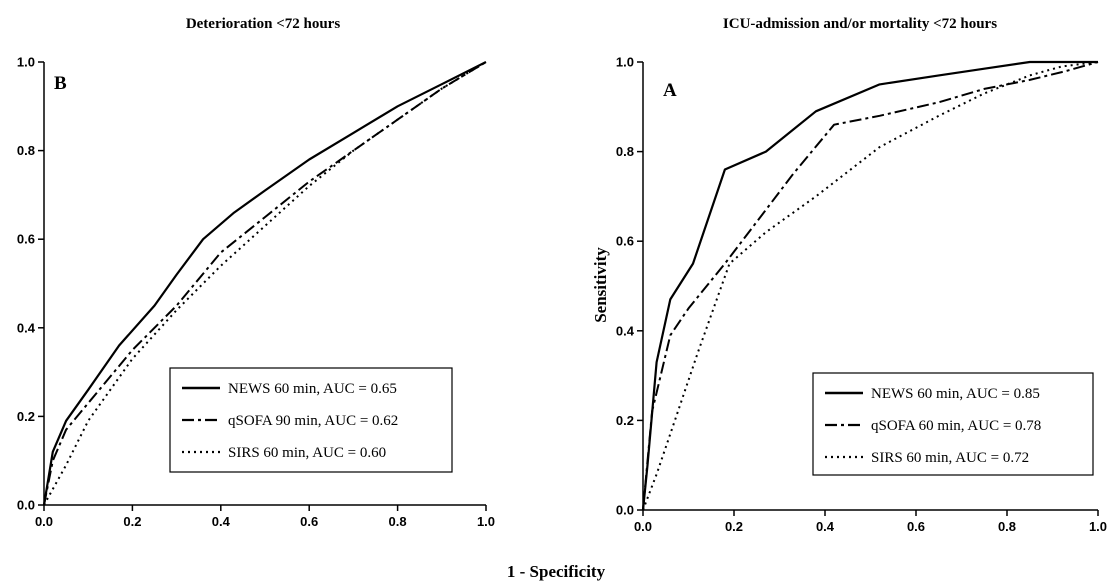 The image size is (1112, 584). What do you see at coordinates (860, 24) in the screenshot?
I see `chart-title: ICU-admission and/or mortality <72 hours` at bounding box center [860, 24].